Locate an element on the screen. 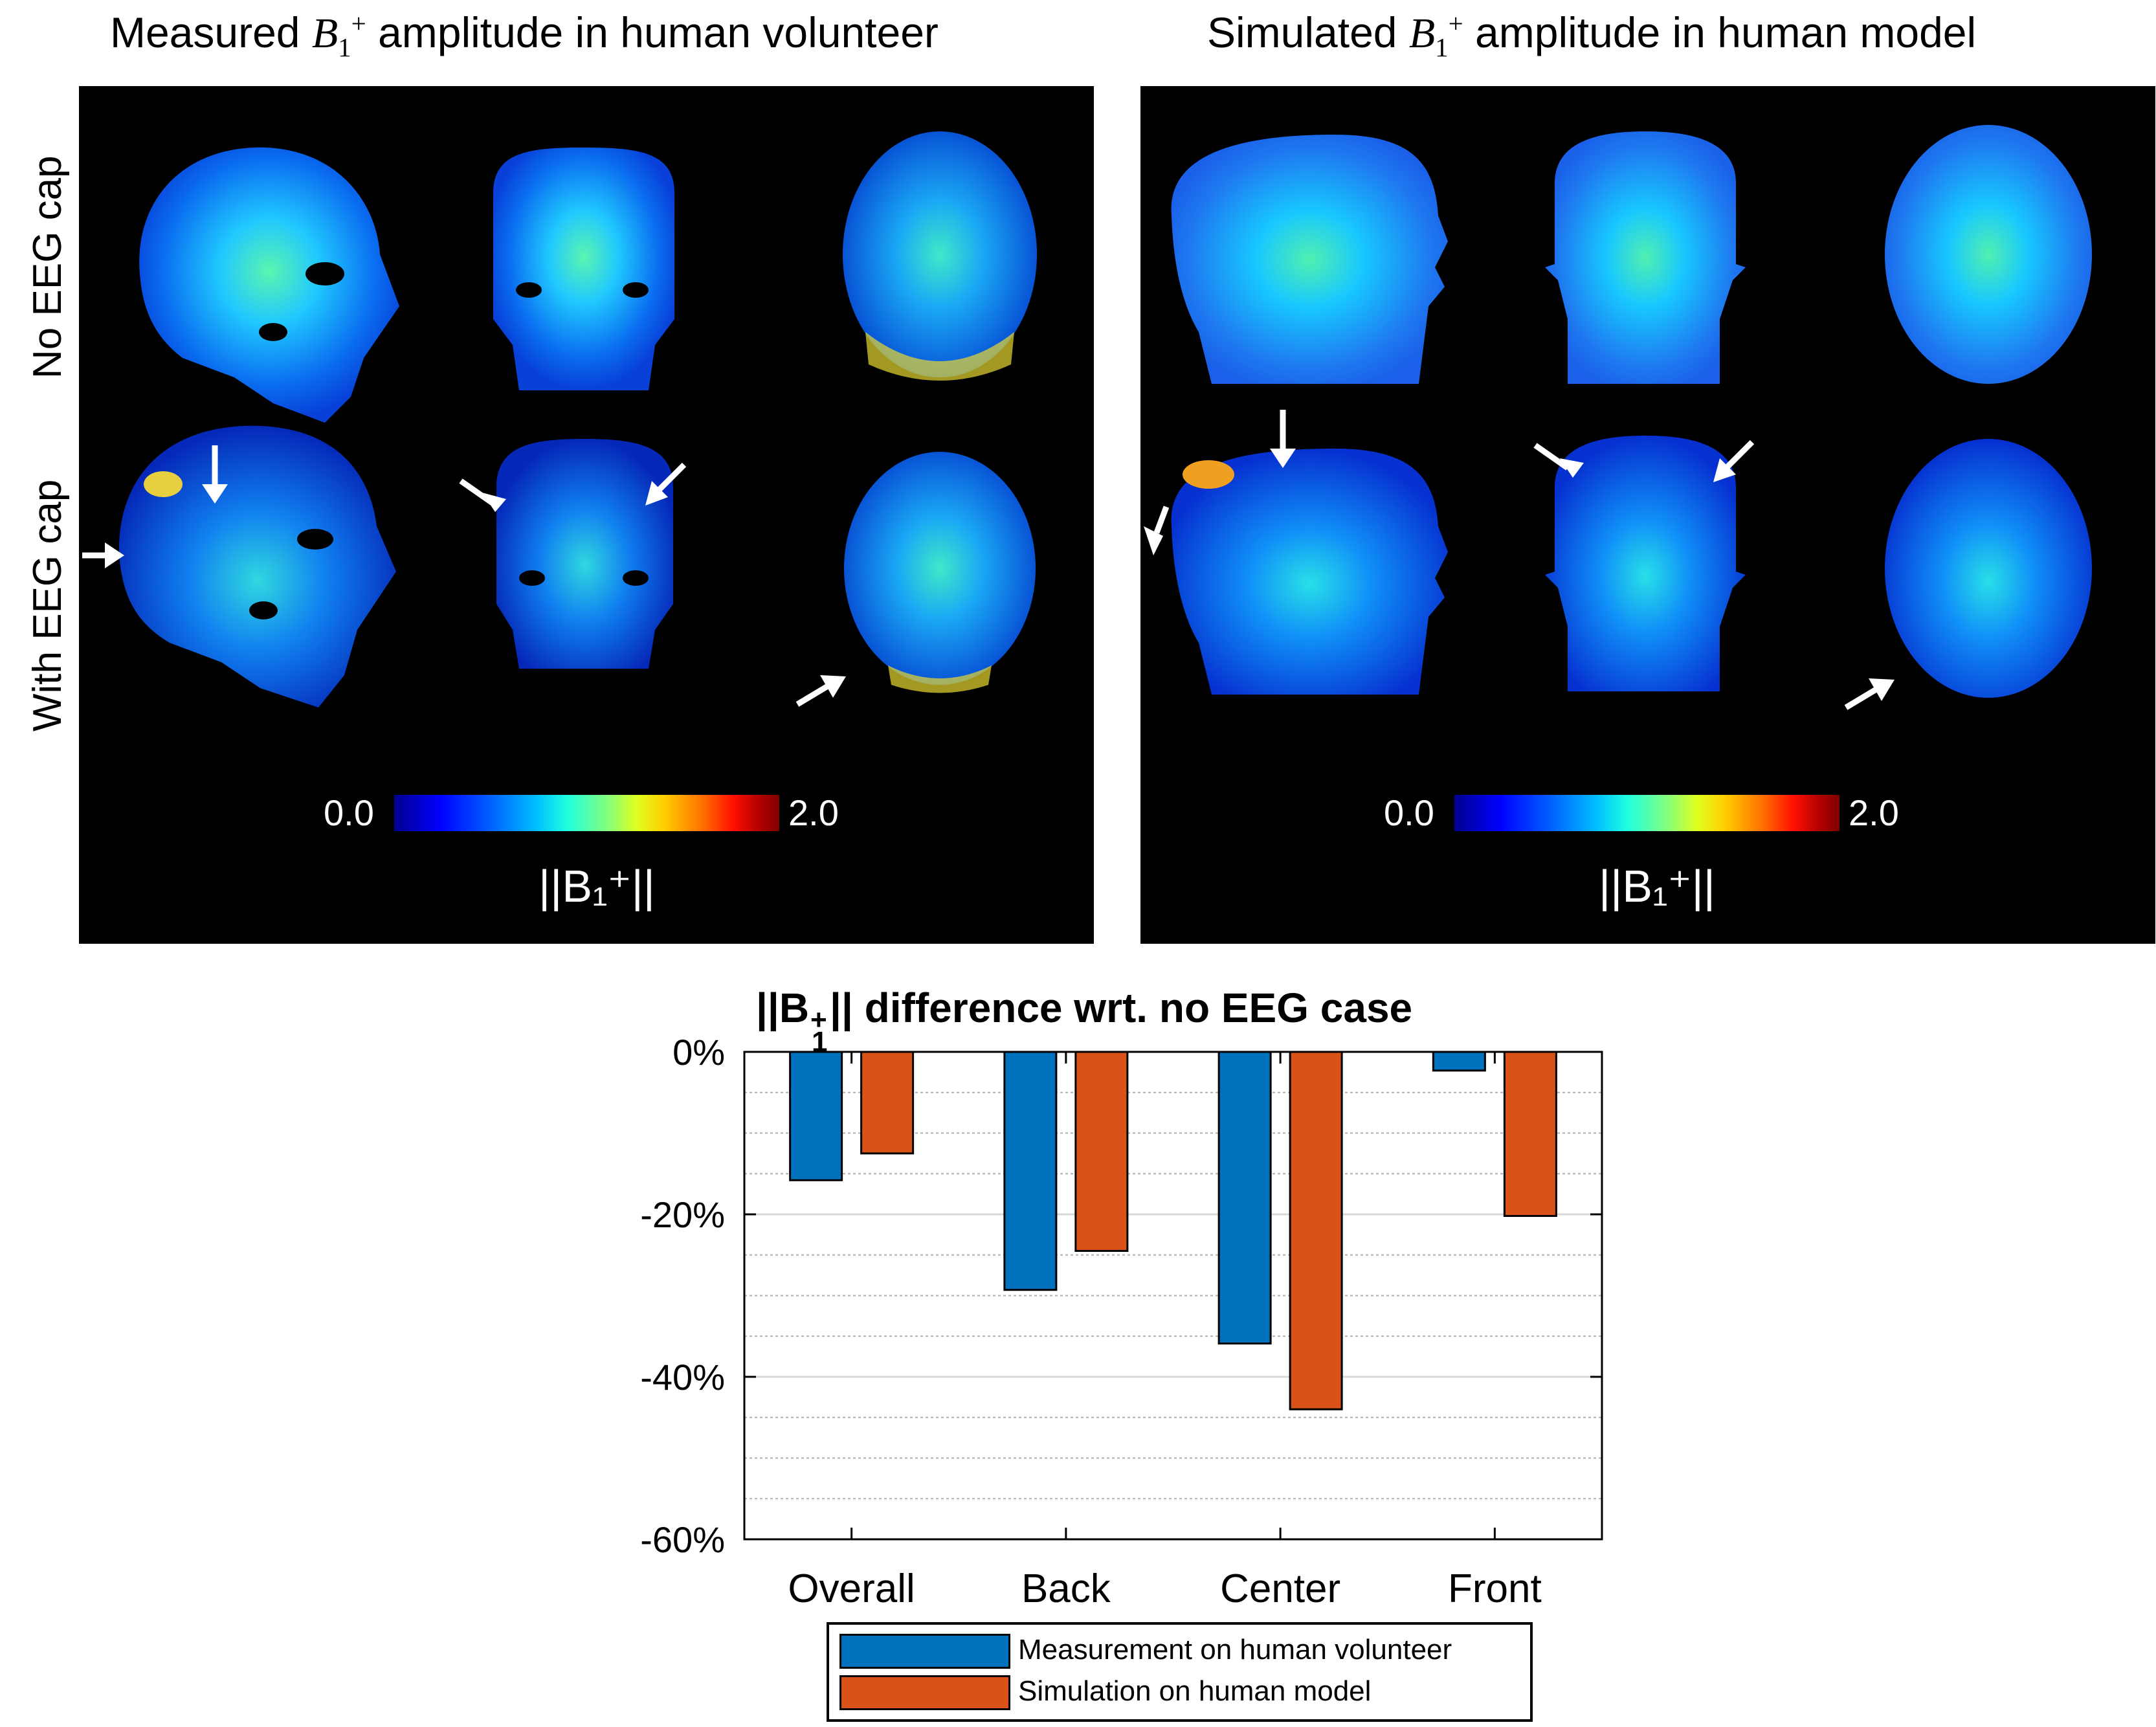  simulated-sagittal-with-eeg is located at coordinates (1309, 572).